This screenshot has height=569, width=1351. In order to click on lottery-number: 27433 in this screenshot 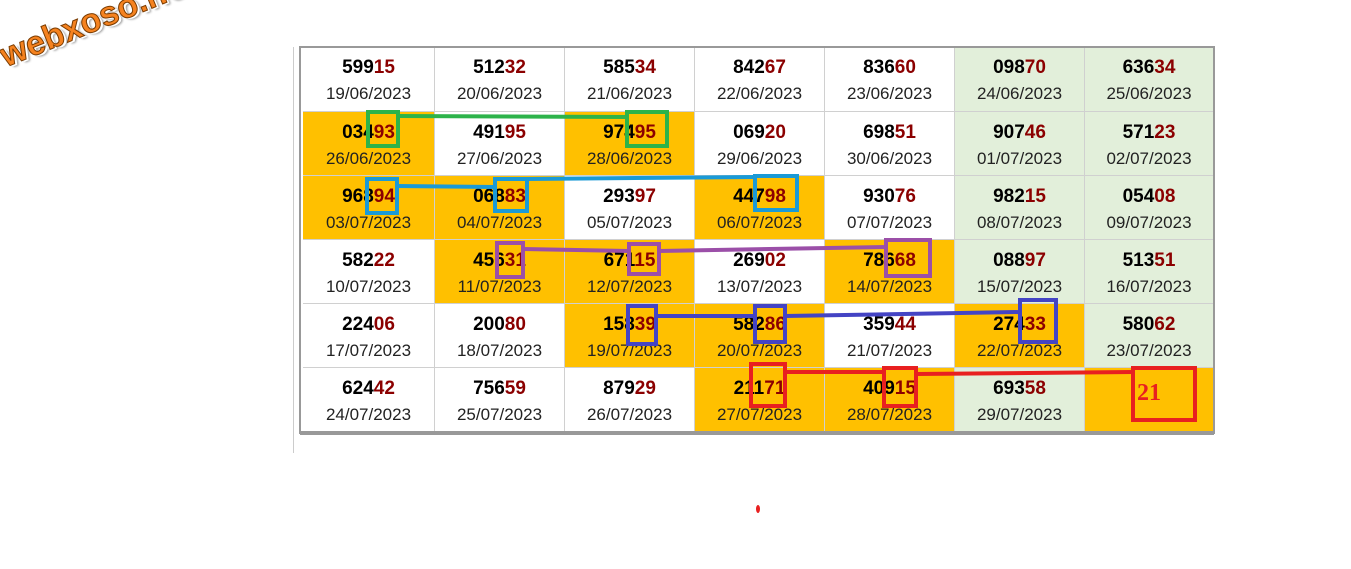, I will do `click(1019, 324)`.